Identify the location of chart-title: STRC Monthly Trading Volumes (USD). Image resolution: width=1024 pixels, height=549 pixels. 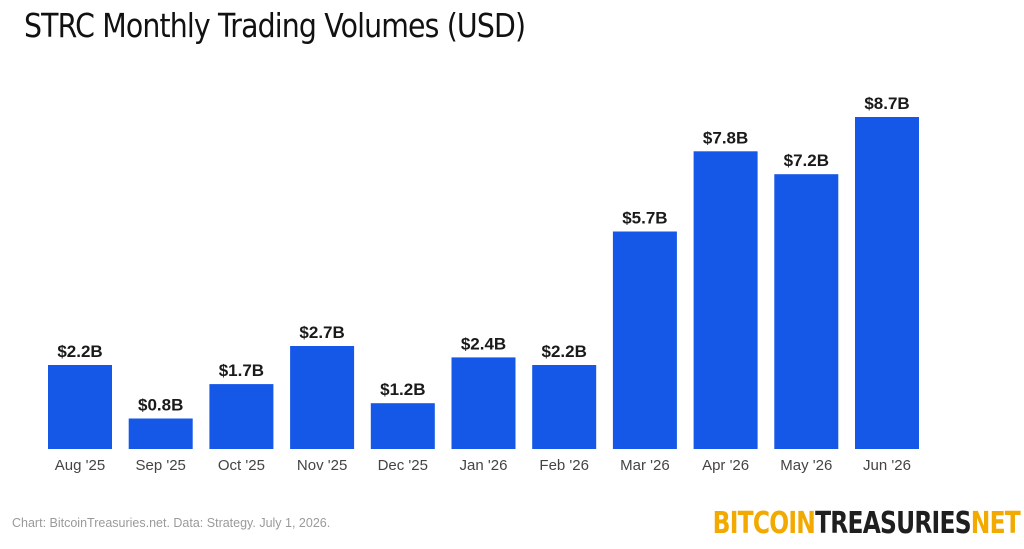
(275, 25).